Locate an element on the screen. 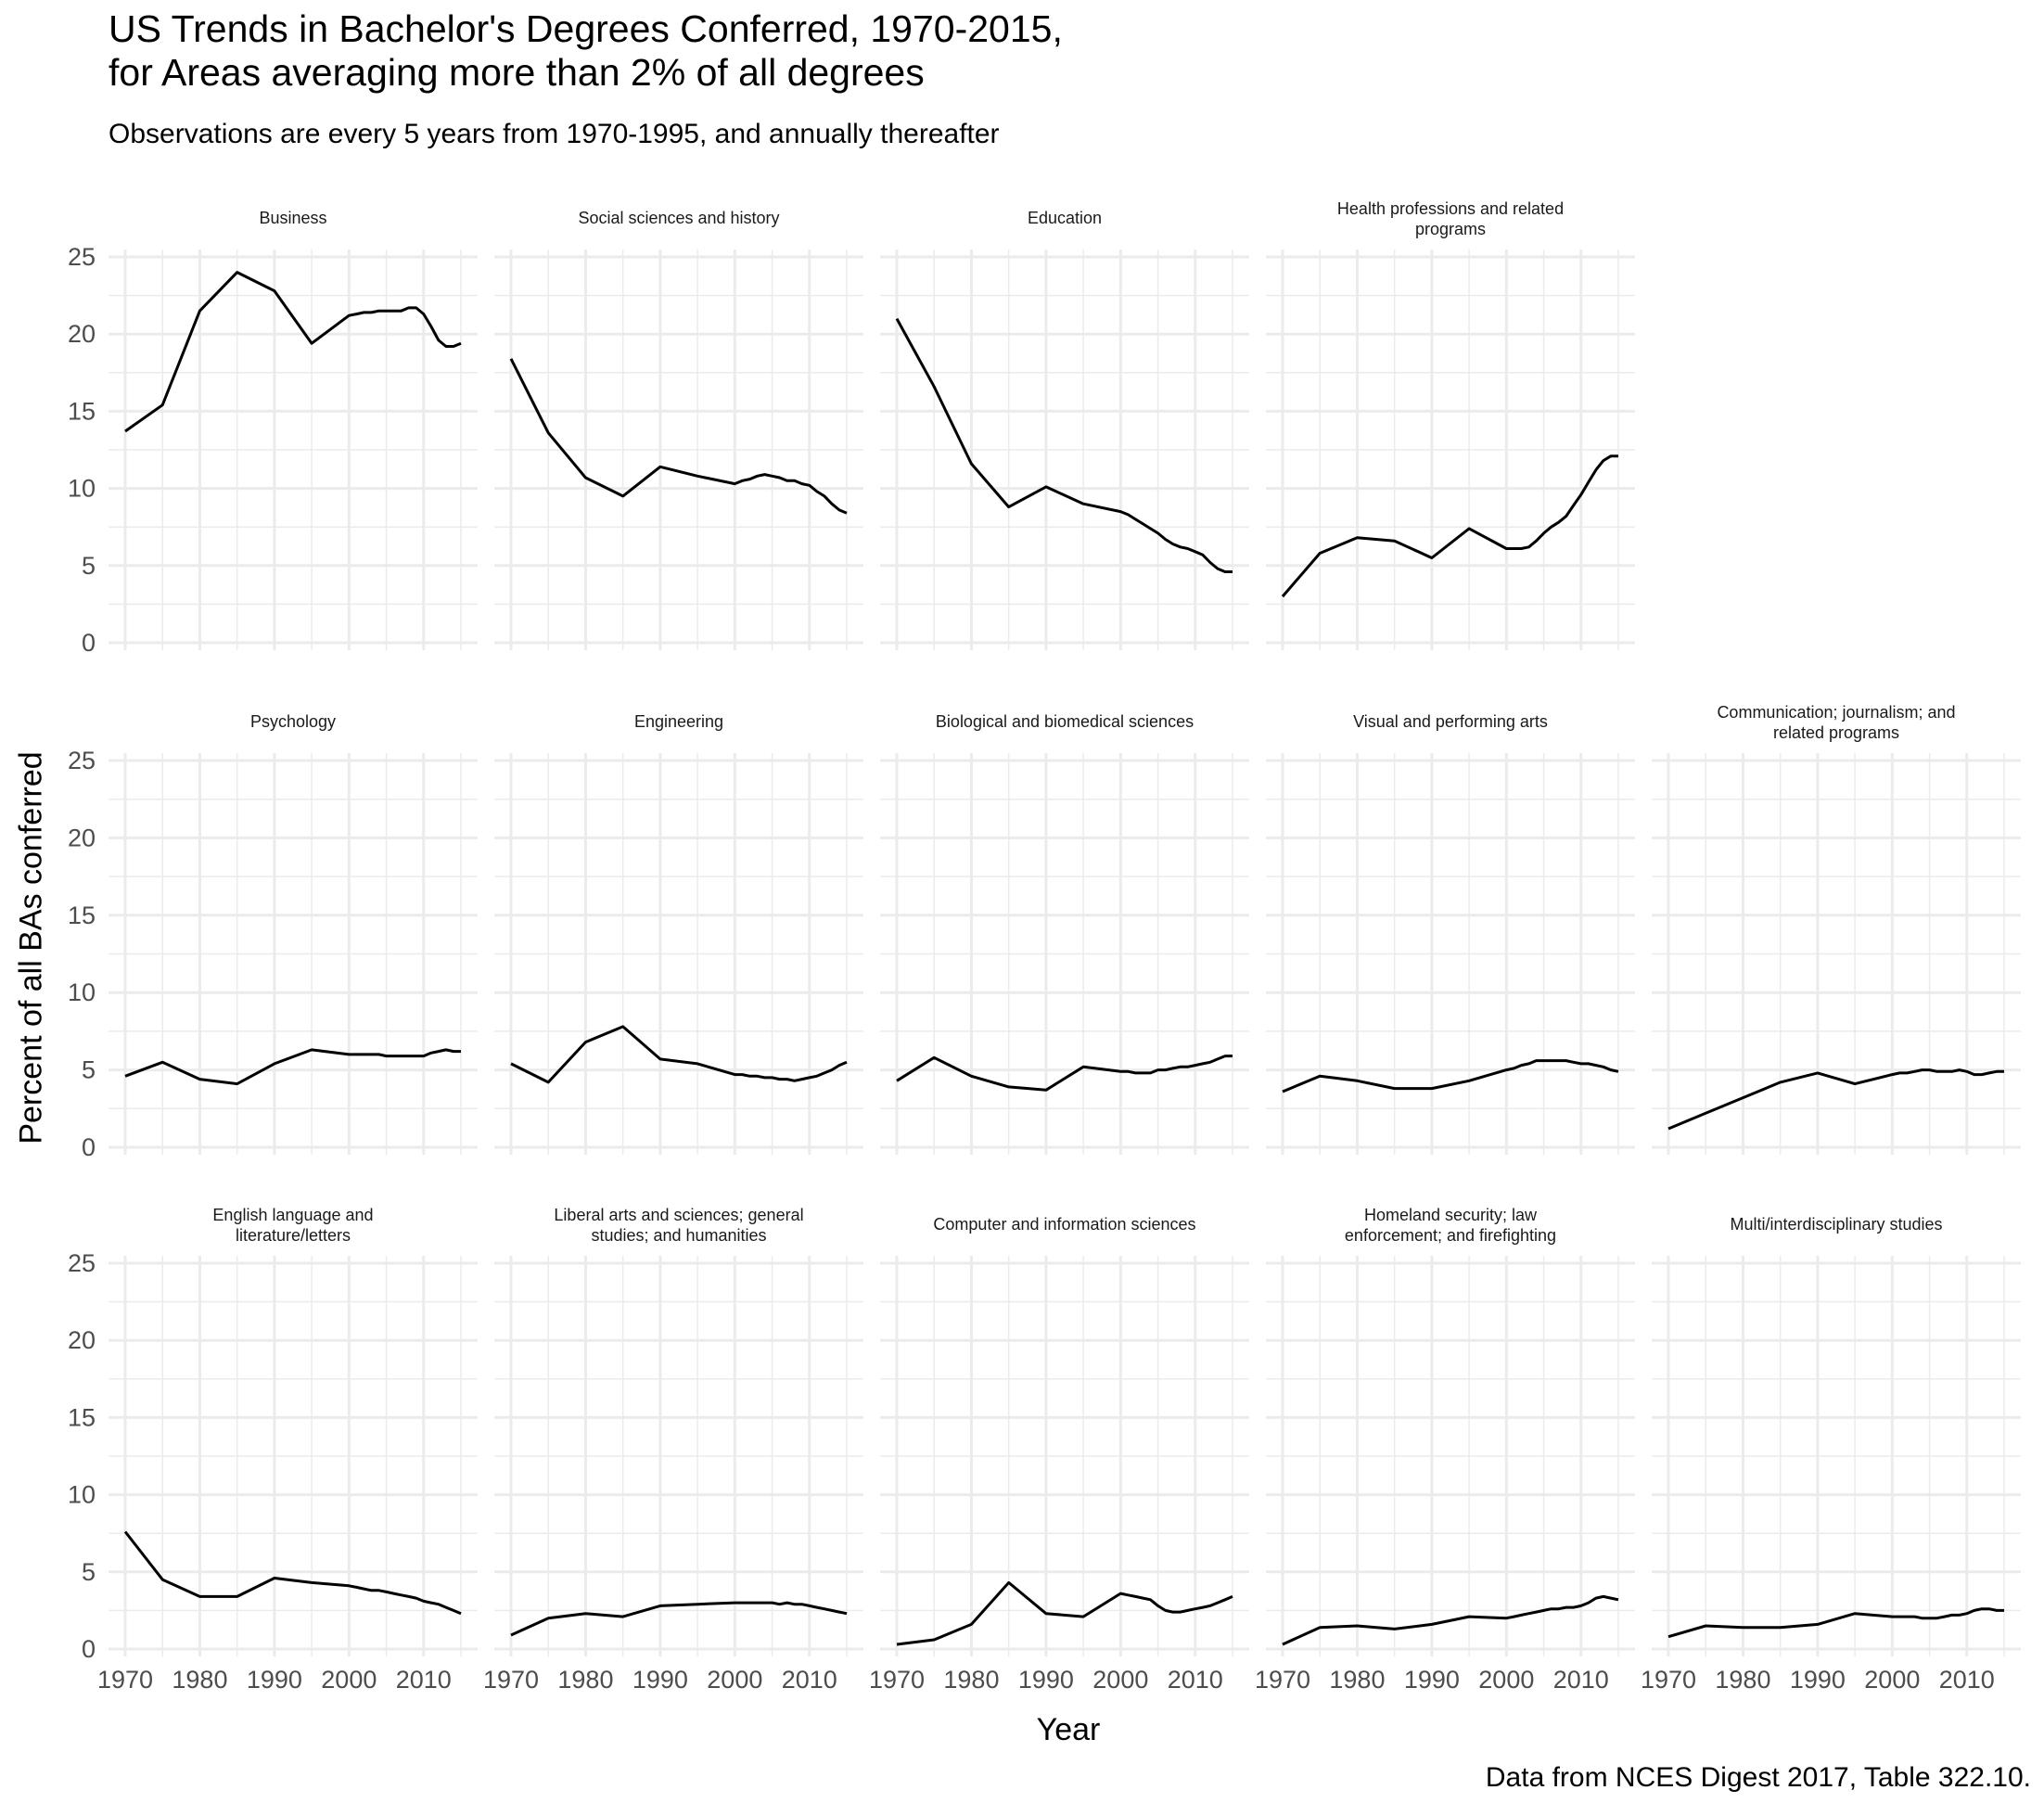 The height and width of the screenshot is (1803, 2044). facet-strip-label: Psychology is located at coordinates (293, 721).